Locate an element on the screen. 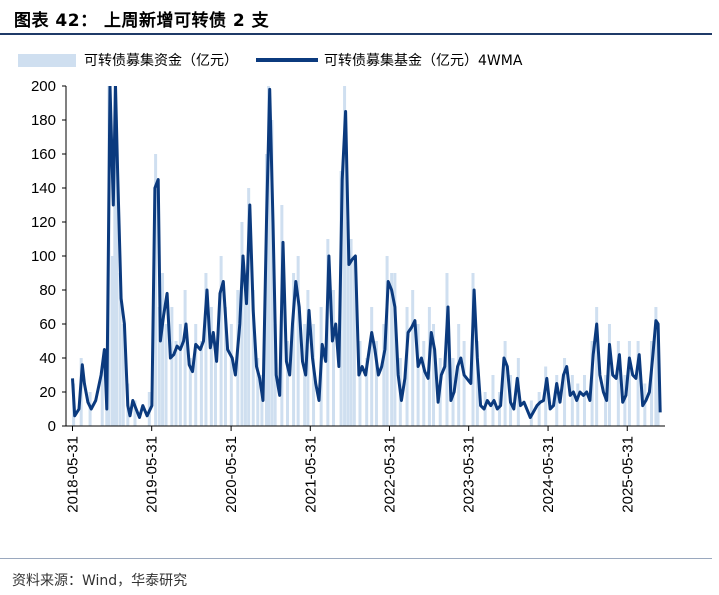  x-tick-label: 2022-05-31 is located at coordinates (389, 474).